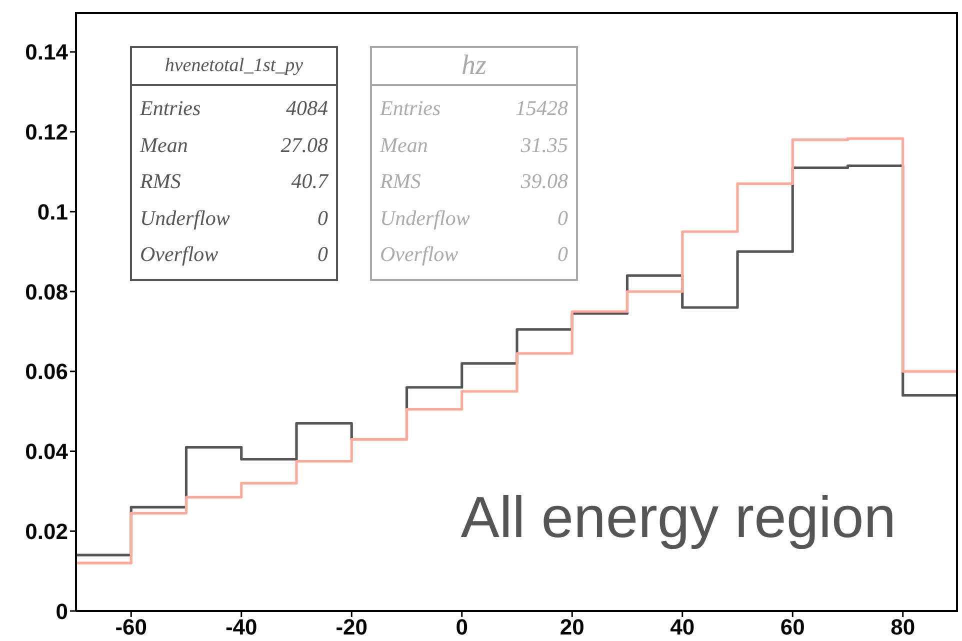  I want to click on annotation: All energy region, so click(678, 517).